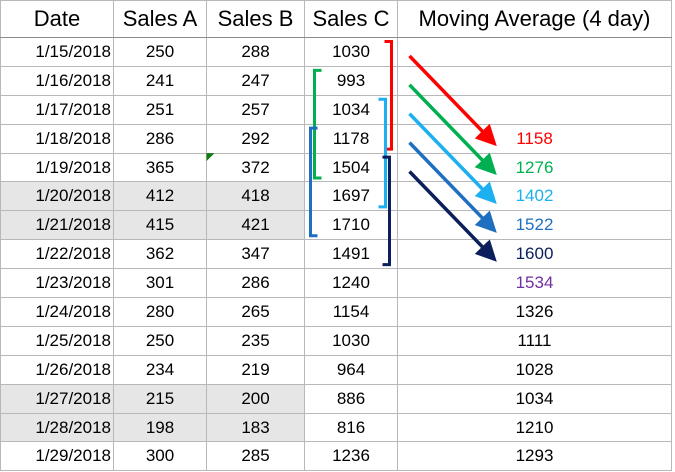 The width and height of the screenshot is (675, 472). I want to click on table-row: 1/26/2018 234 219 964 1028, so click(336, 369).